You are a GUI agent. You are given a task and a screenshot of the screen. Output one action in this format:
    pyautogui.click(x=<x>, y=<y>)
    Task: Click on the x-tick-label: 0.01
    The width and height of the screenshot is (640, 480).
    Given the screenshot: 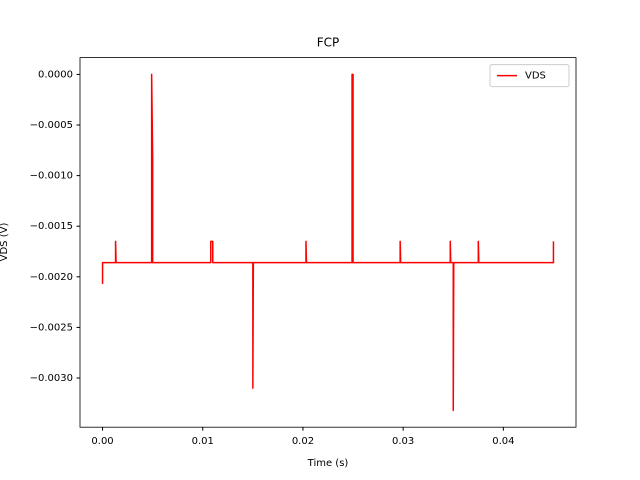 What is the action you would take?
    pyautogui.click(x=203, y=441)
    